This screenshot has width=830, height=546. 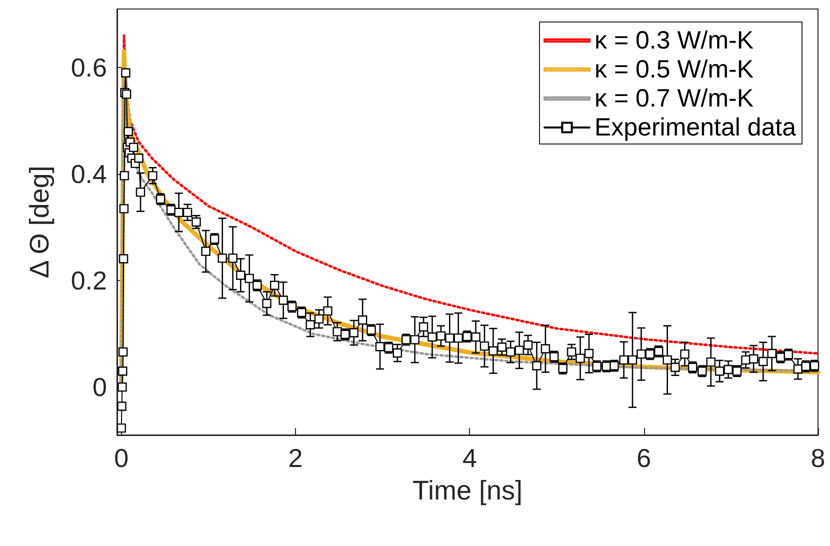 I want to click on x-axis-title: Time [ns], so click(x=467, y=491).